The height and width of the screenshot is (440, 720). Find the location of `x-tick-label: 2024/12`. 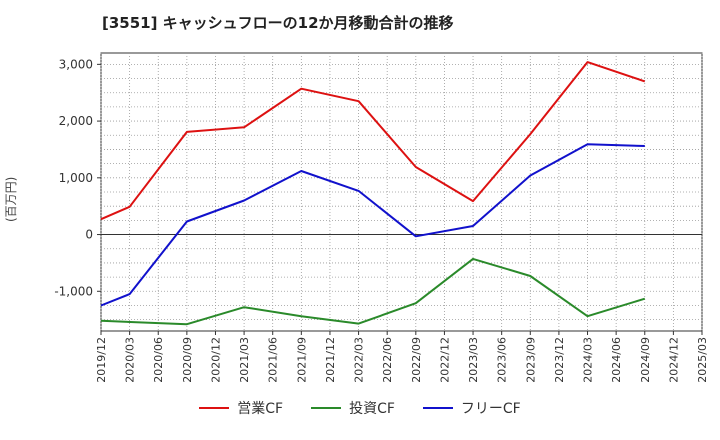

x-tick-label: 2024/12 is located at coordinates (673, 360).